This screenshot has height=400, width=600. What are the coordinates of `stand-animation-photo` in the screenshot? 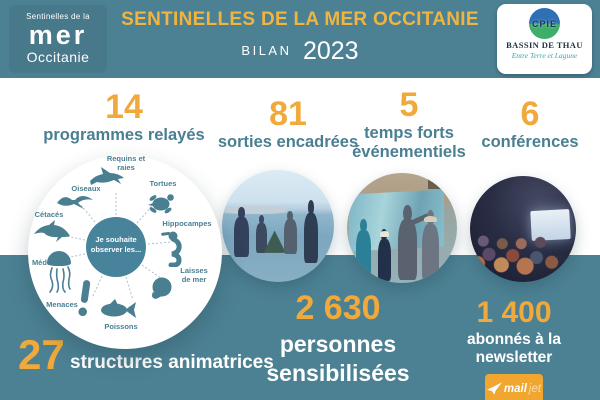 It's located at (402, 228).